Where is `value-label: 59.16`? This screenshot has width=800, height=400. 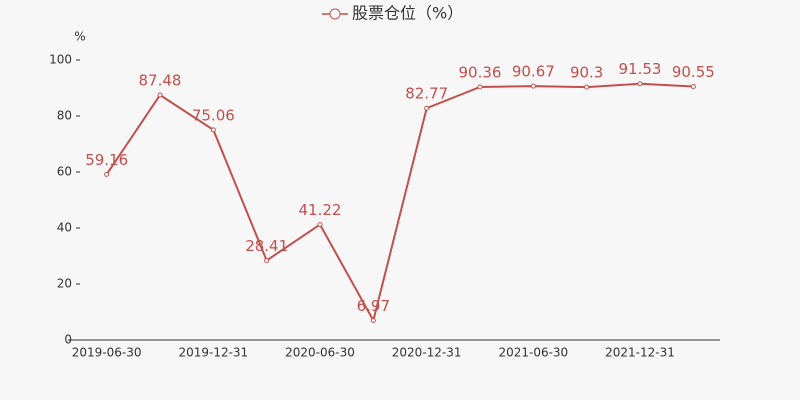
value-label: 59.16 is located at coordinates (106, 160).